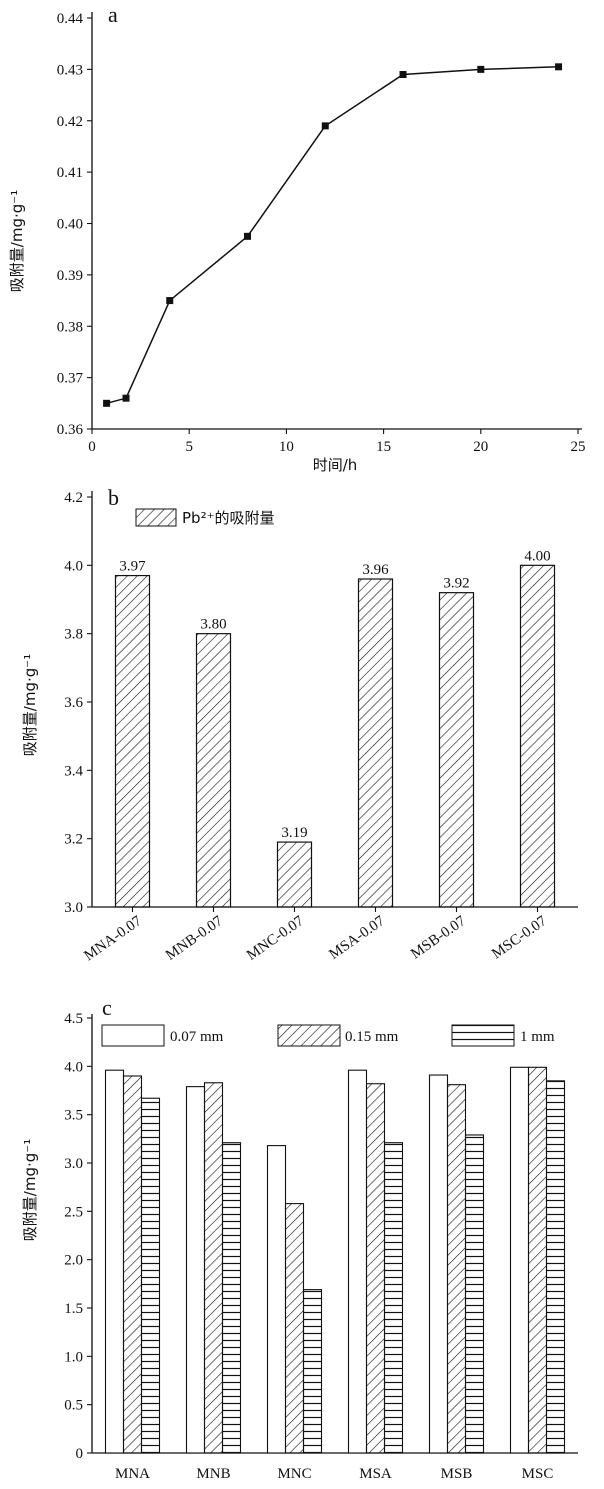 The width and height of the screenshot is (604, 1489). I want to click on chart-b-xtick-label: MSC-0.07, so click(519, 937).